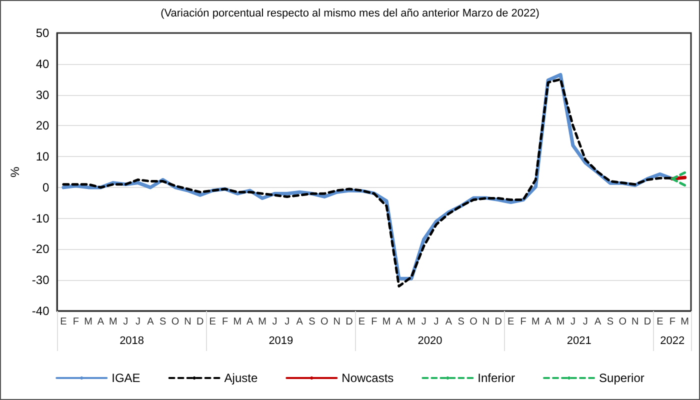 The width and height of the screenshot is (700, 400). Describe the element at coordinates (43, 33) in the screenshot. I see `y-tick-label: 50` at that location.